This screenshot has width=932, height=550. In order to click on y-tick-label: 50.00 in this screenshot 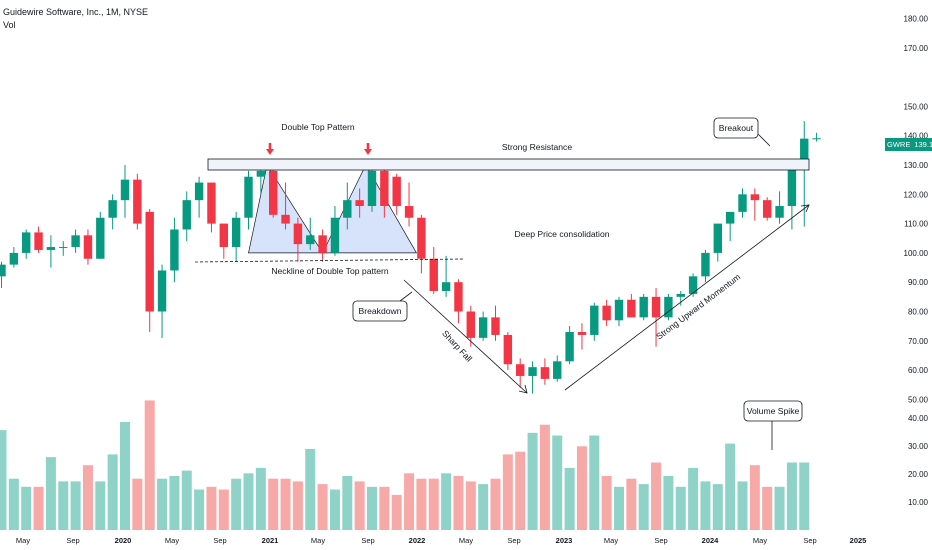, I will do `click(918, 399)`.